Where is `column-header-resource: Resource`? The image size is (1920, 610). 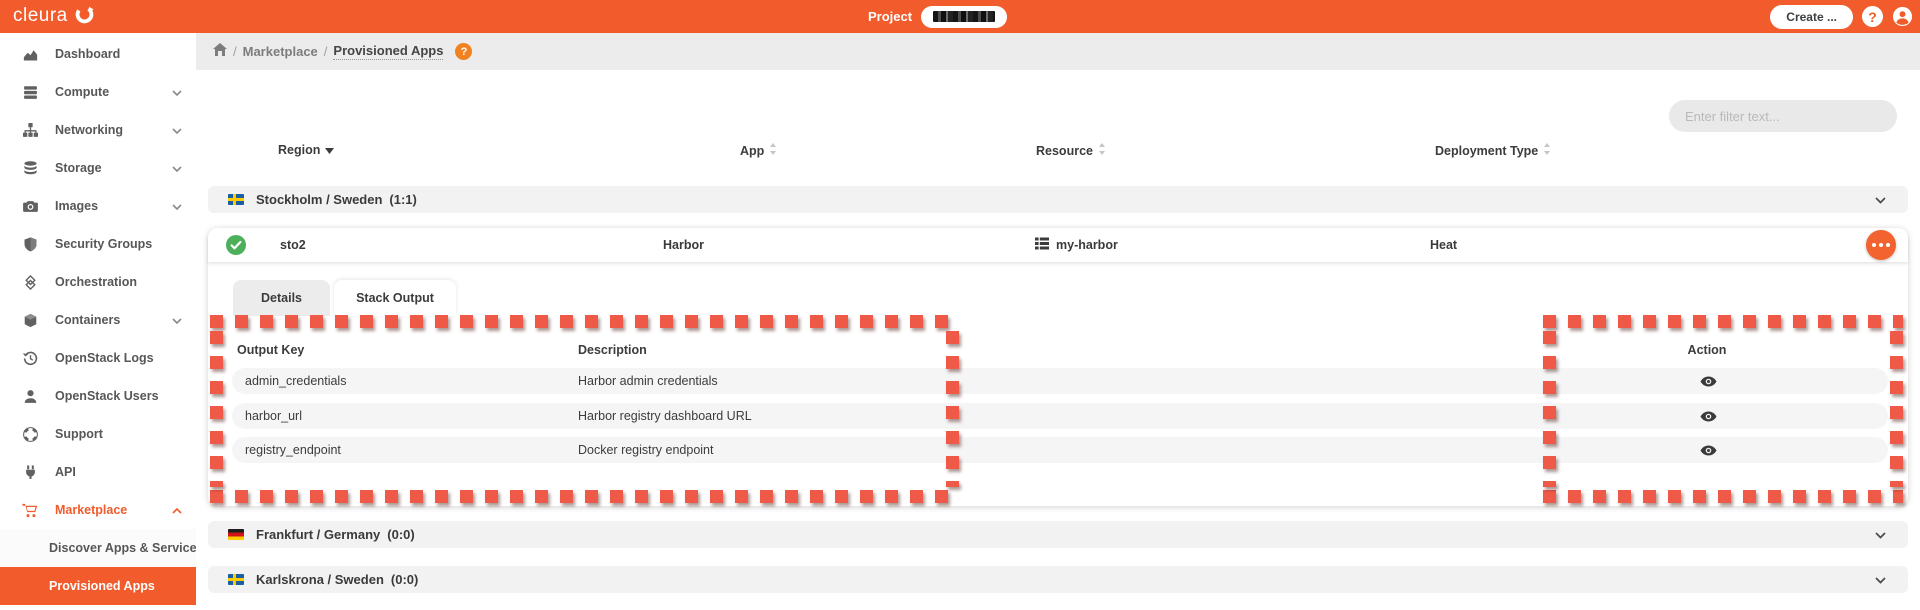 column-header-resource: Resource is located at coordinates (1071, 150).